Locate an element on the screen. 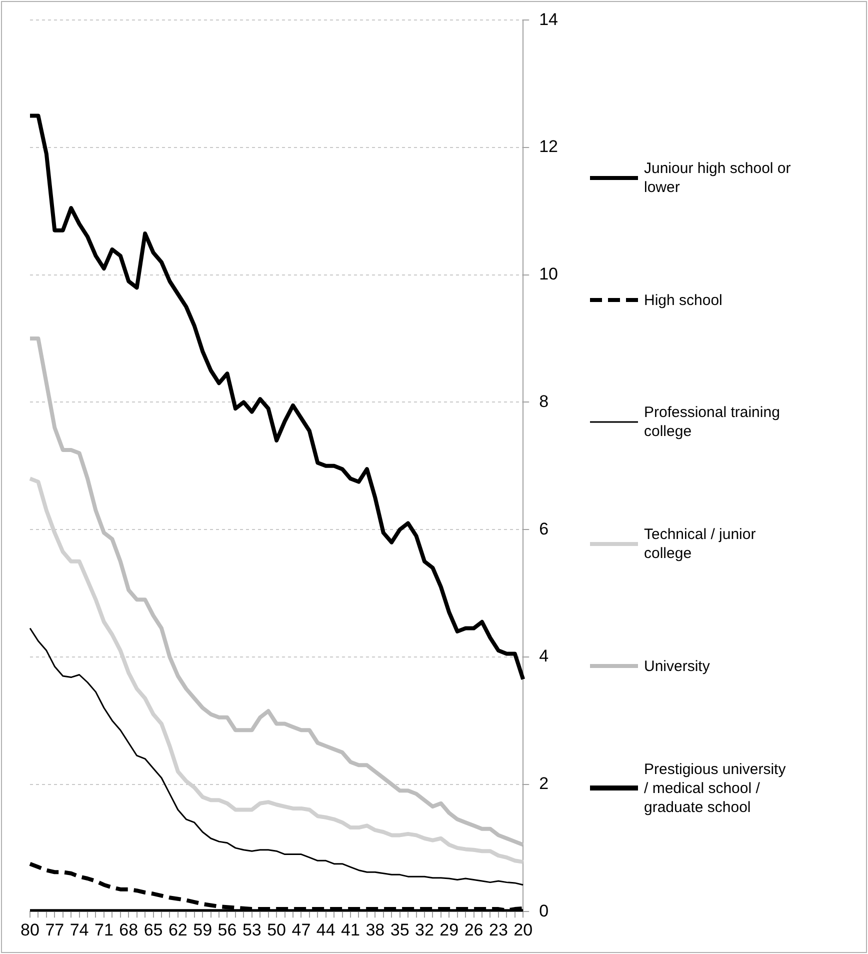  x-tick-label: 44 is located at coordinates (326, 930).